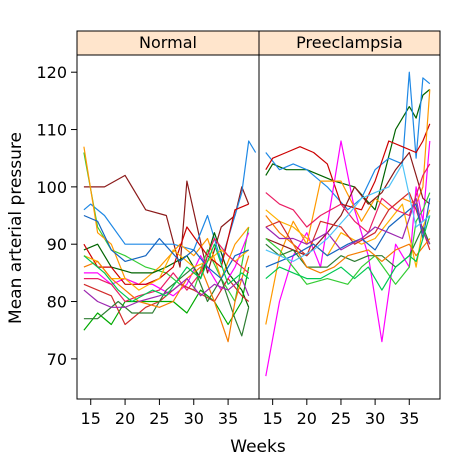 This screenshot has width=465, height=465. Describe the element at coordinates (272, 418) in the screenshot. I see `x-tick-label-preeclampsia-15: 15` at that location.